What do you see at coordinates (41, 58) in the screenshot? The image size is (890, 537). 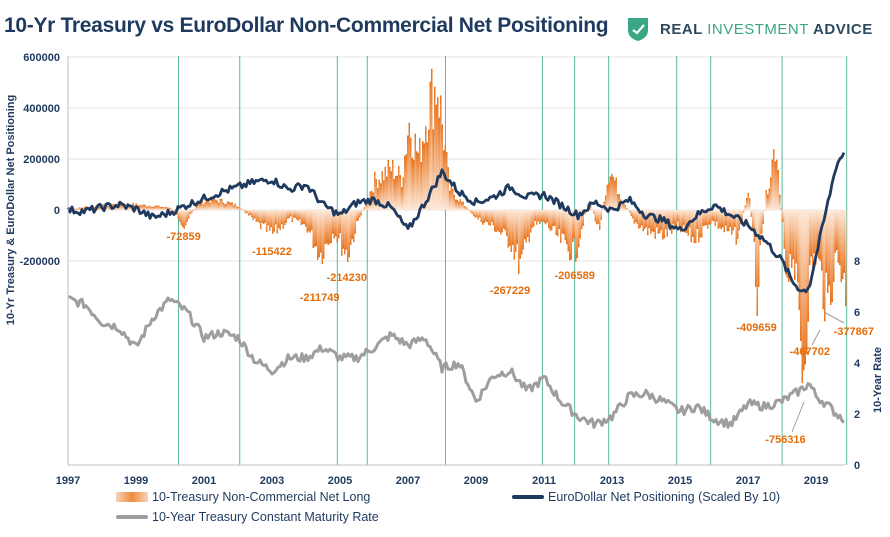 I see `y-left-tick-label: 600000` at bounding box center [41, 58].